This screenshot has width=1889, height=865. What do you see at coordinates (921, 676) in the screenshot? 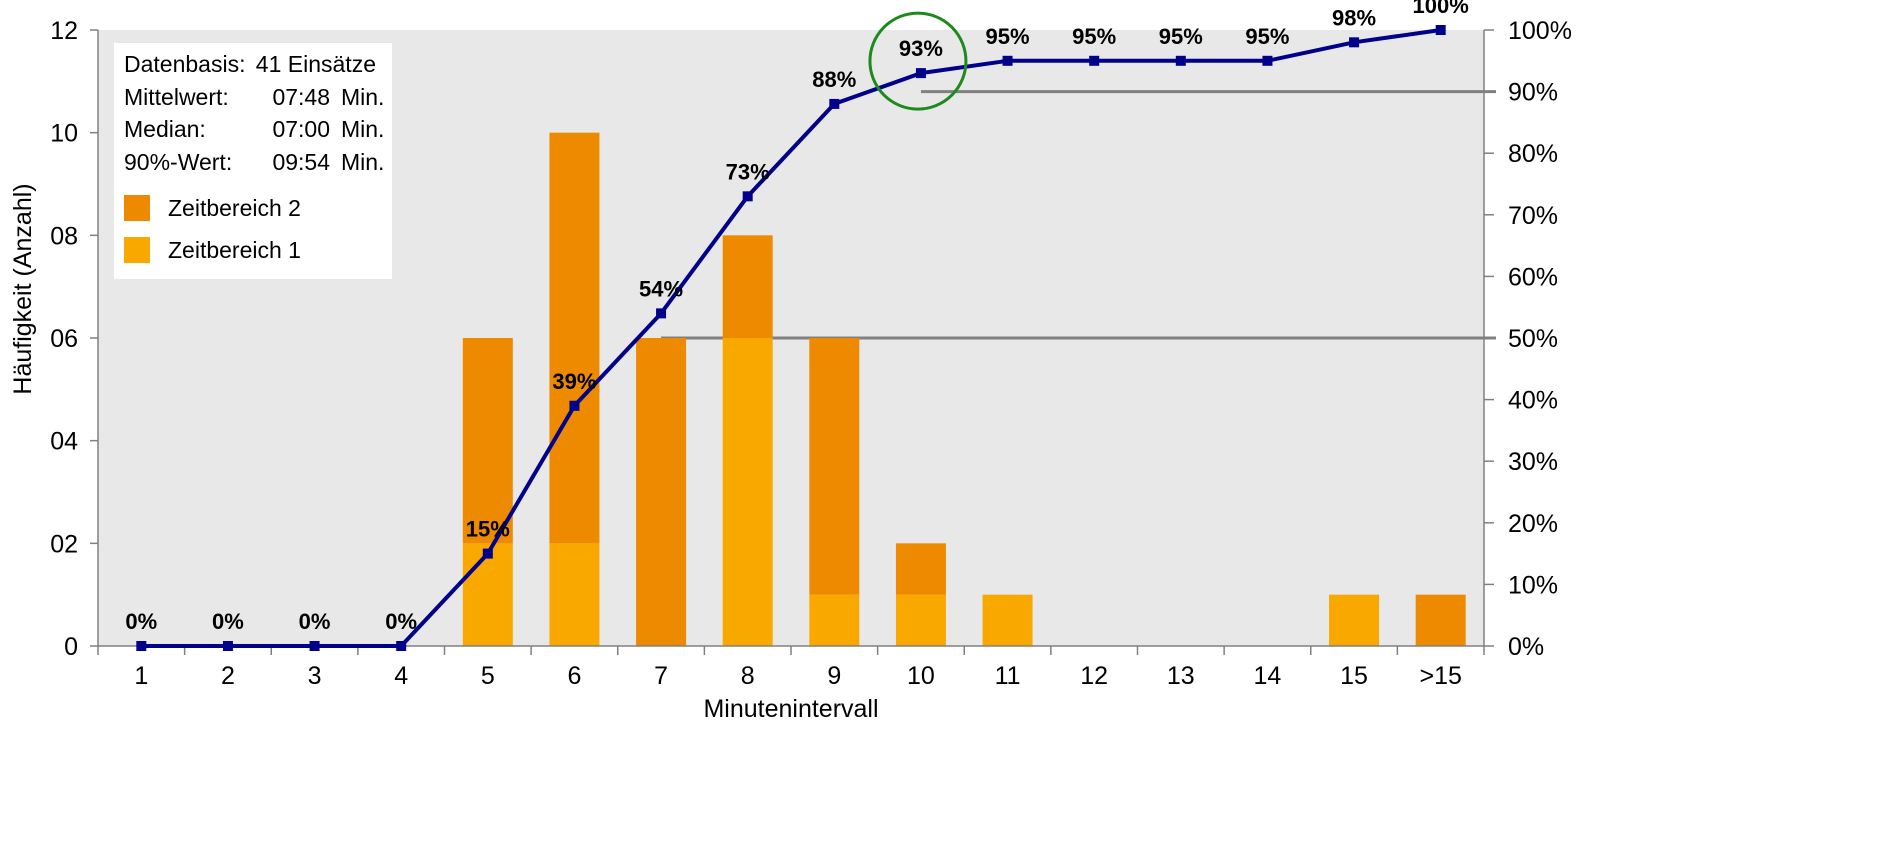
I see `x-tick-label: 10` at bounding box center [921, 676].